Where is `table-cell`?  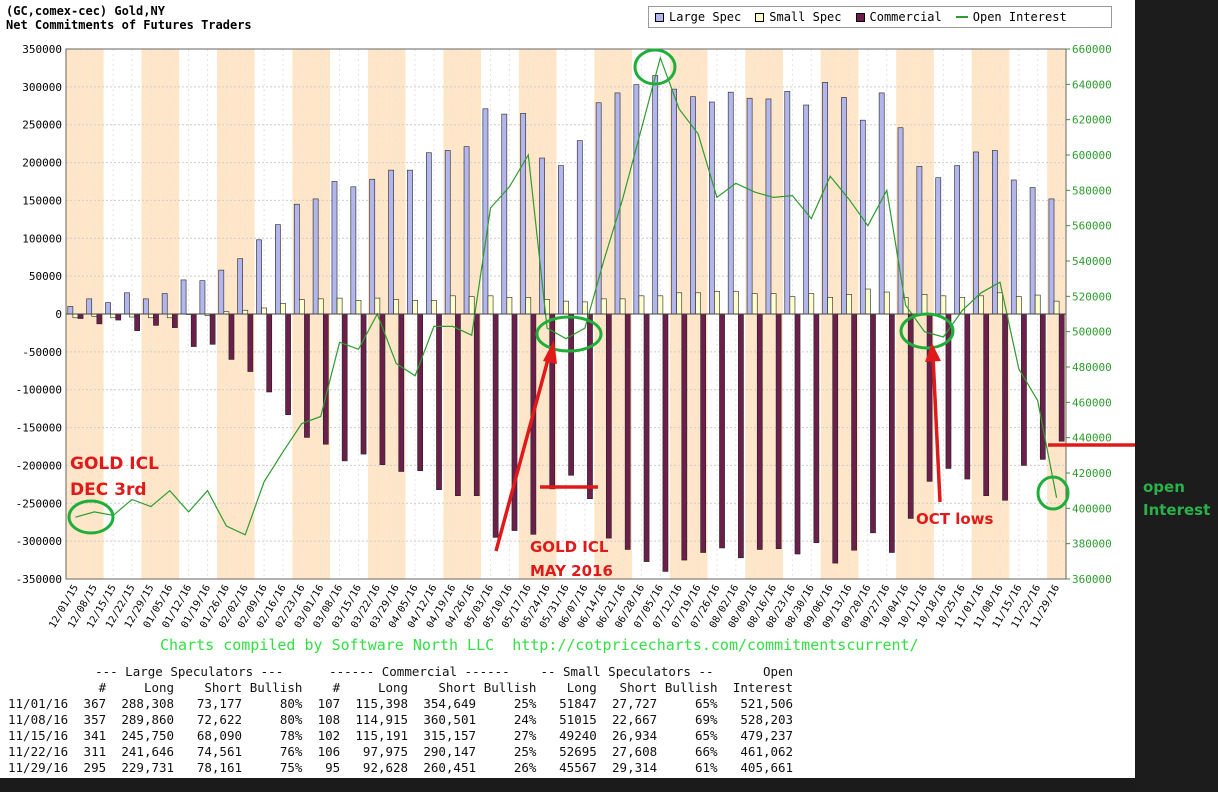
table-cell is located at coordinates (42, 688).